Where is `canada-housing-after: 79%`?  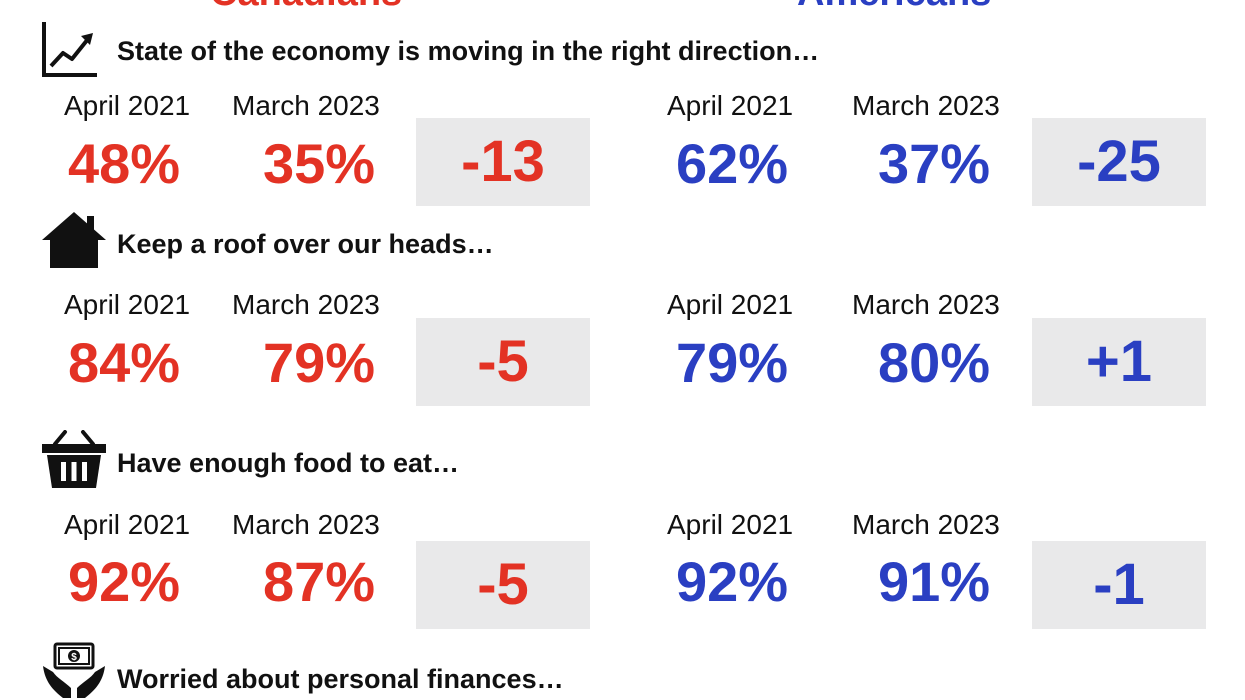 canada-housing-after: 79% is located at coordinates (319, 362).